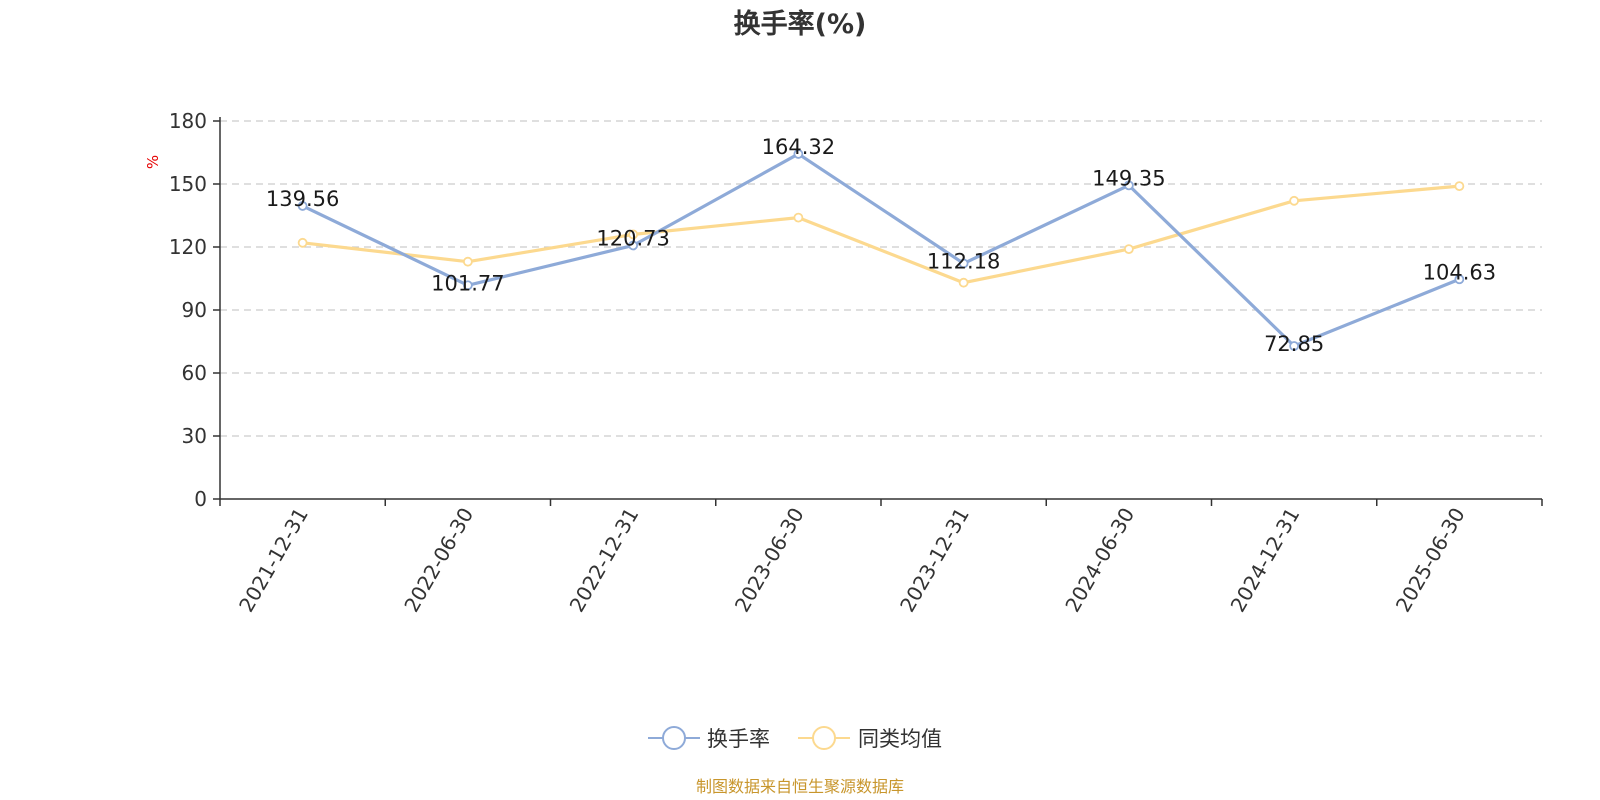 Image resolution: width=1600 pixels, height=800 pixels. Describe the element at coordinates (438, 560) in the screenshot. I see `x-tick-label: 2022-06-30` at that location.